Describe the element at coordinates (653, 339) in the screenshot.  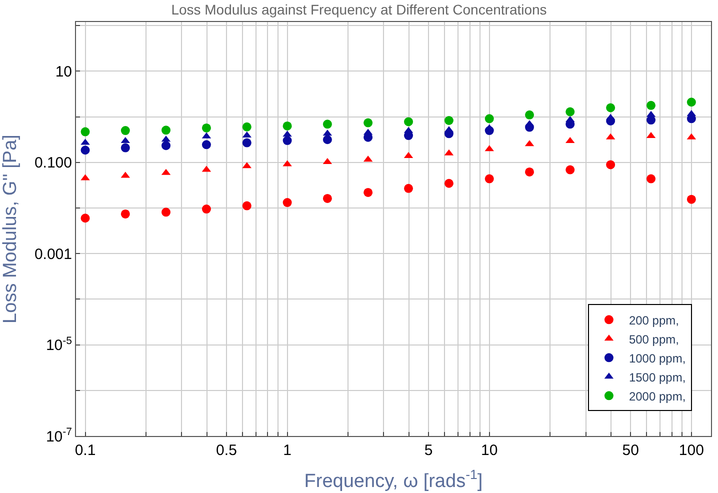
I see `legend-label: 500 ppm,` at that location.